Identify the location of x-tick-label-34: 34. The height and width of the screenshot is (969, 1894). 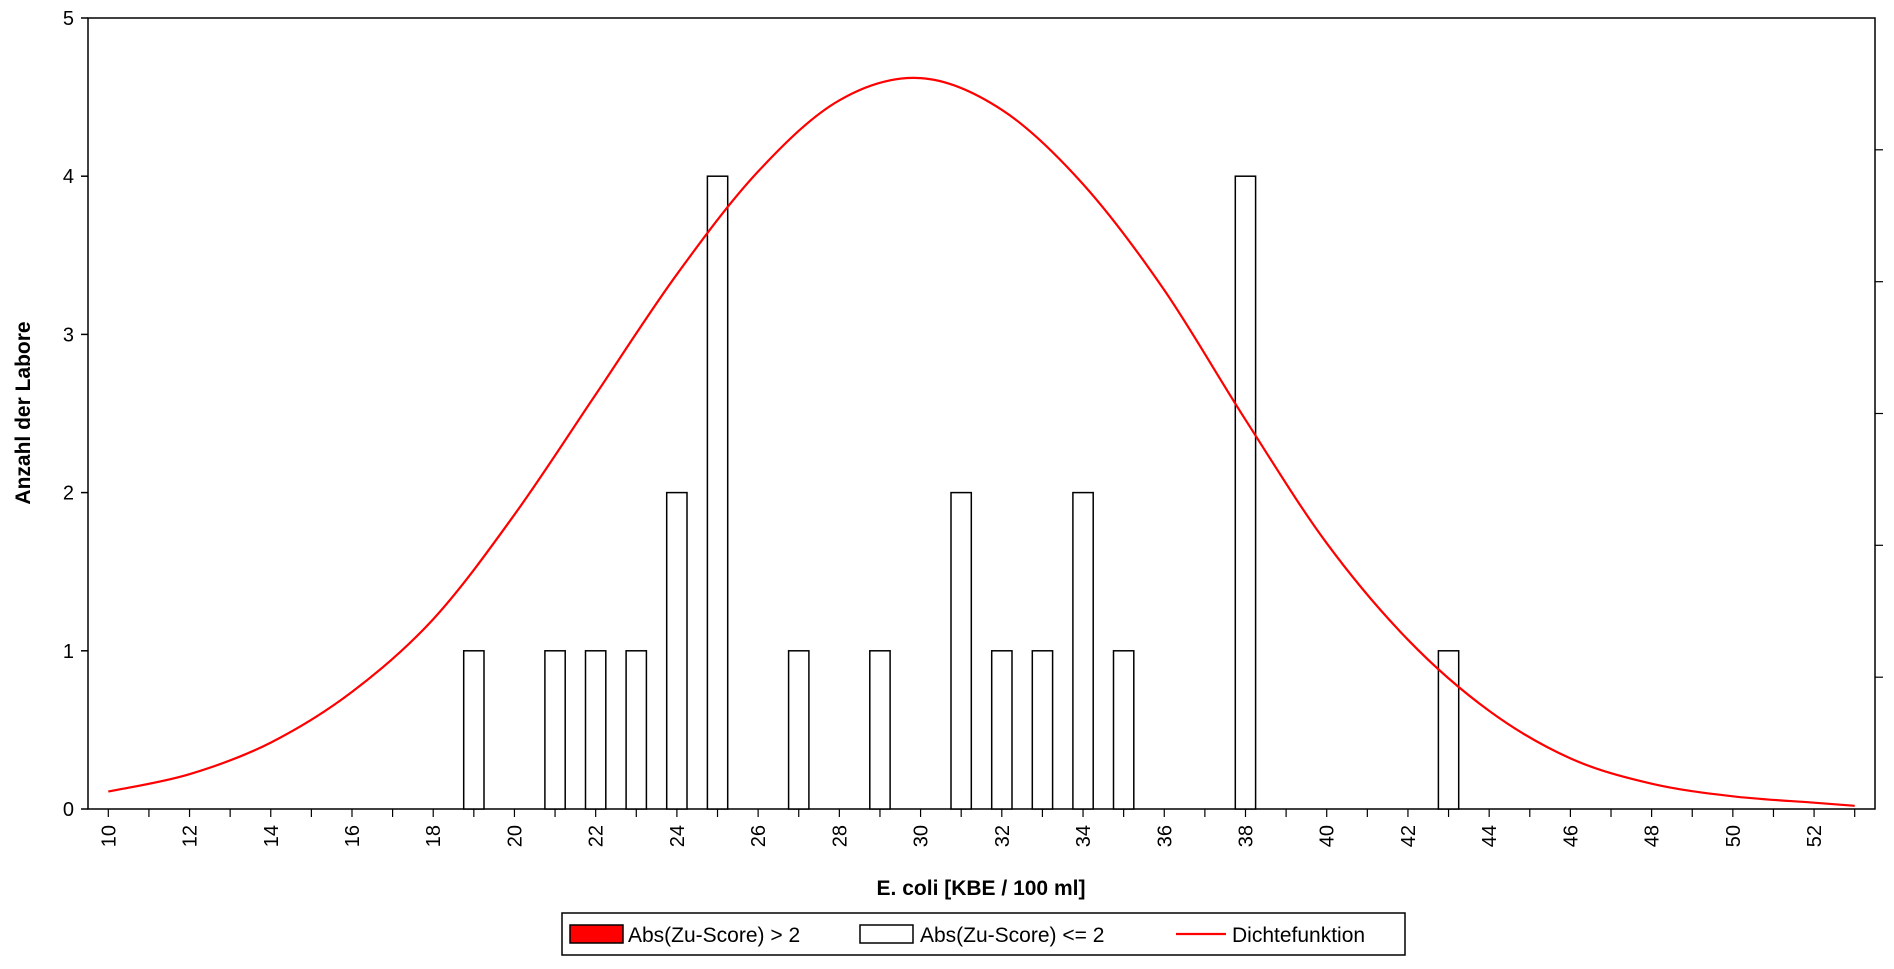
(1084, 836).